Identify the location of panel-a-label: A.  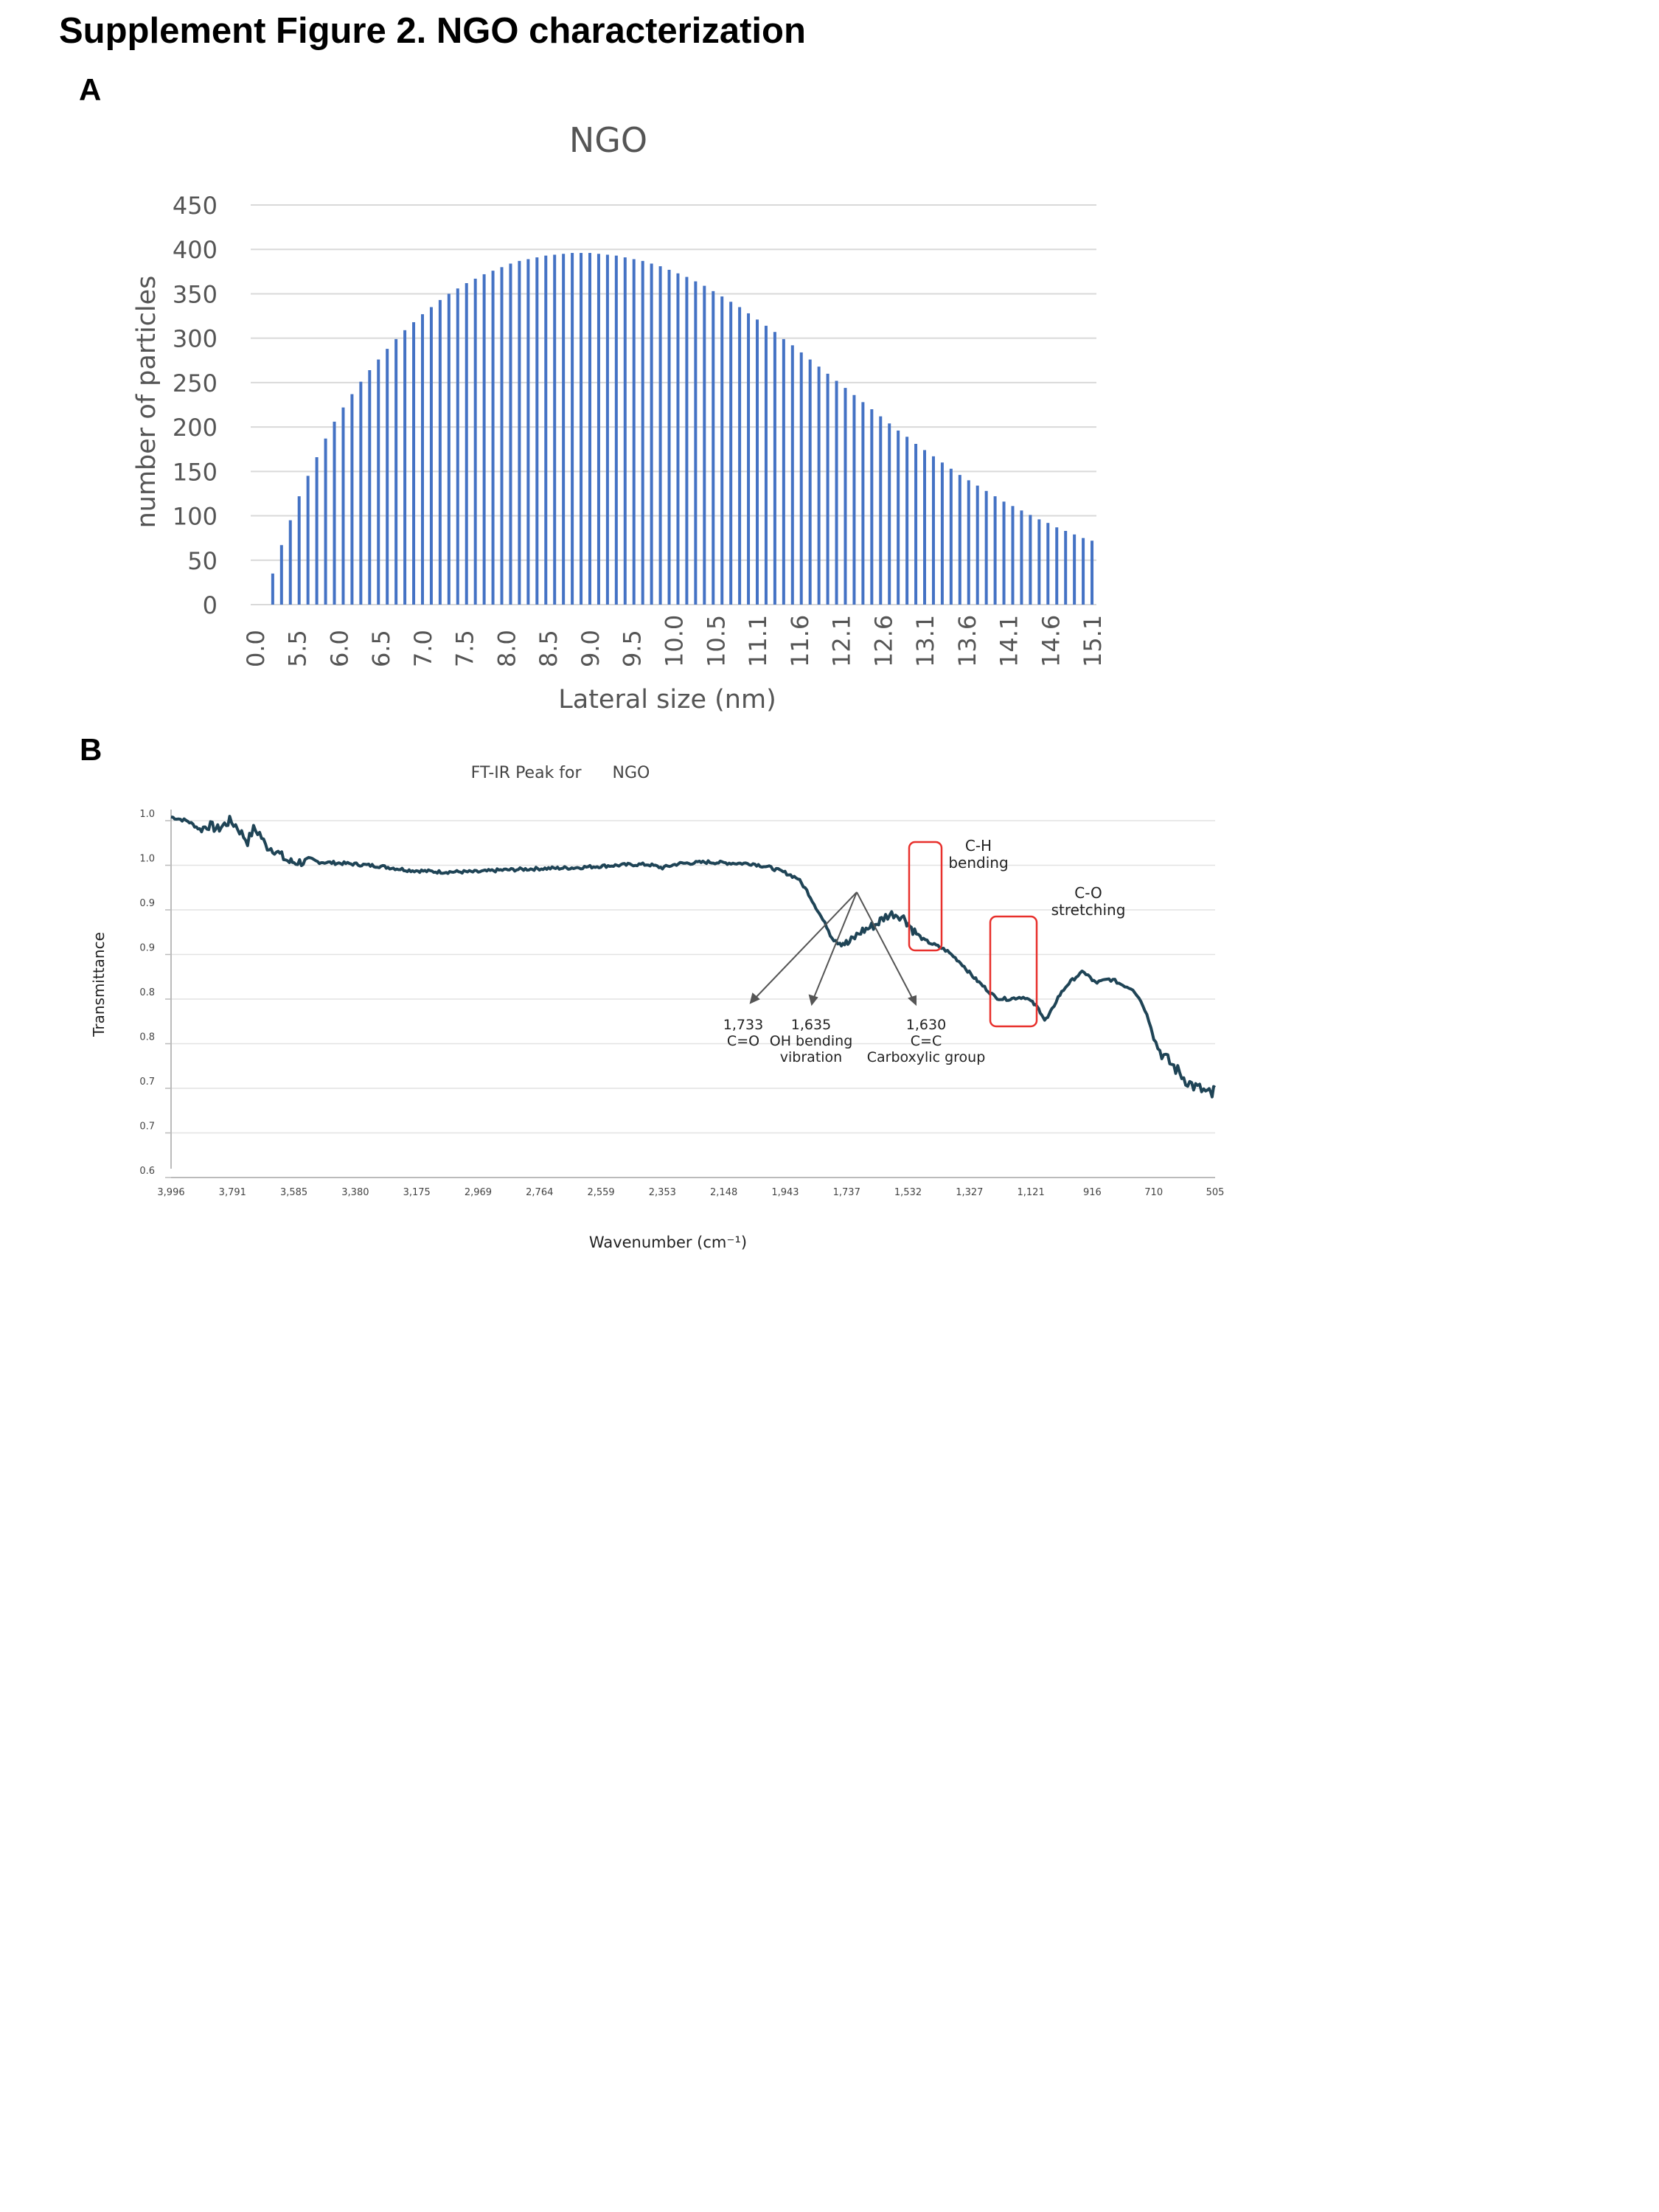
(90, 89).